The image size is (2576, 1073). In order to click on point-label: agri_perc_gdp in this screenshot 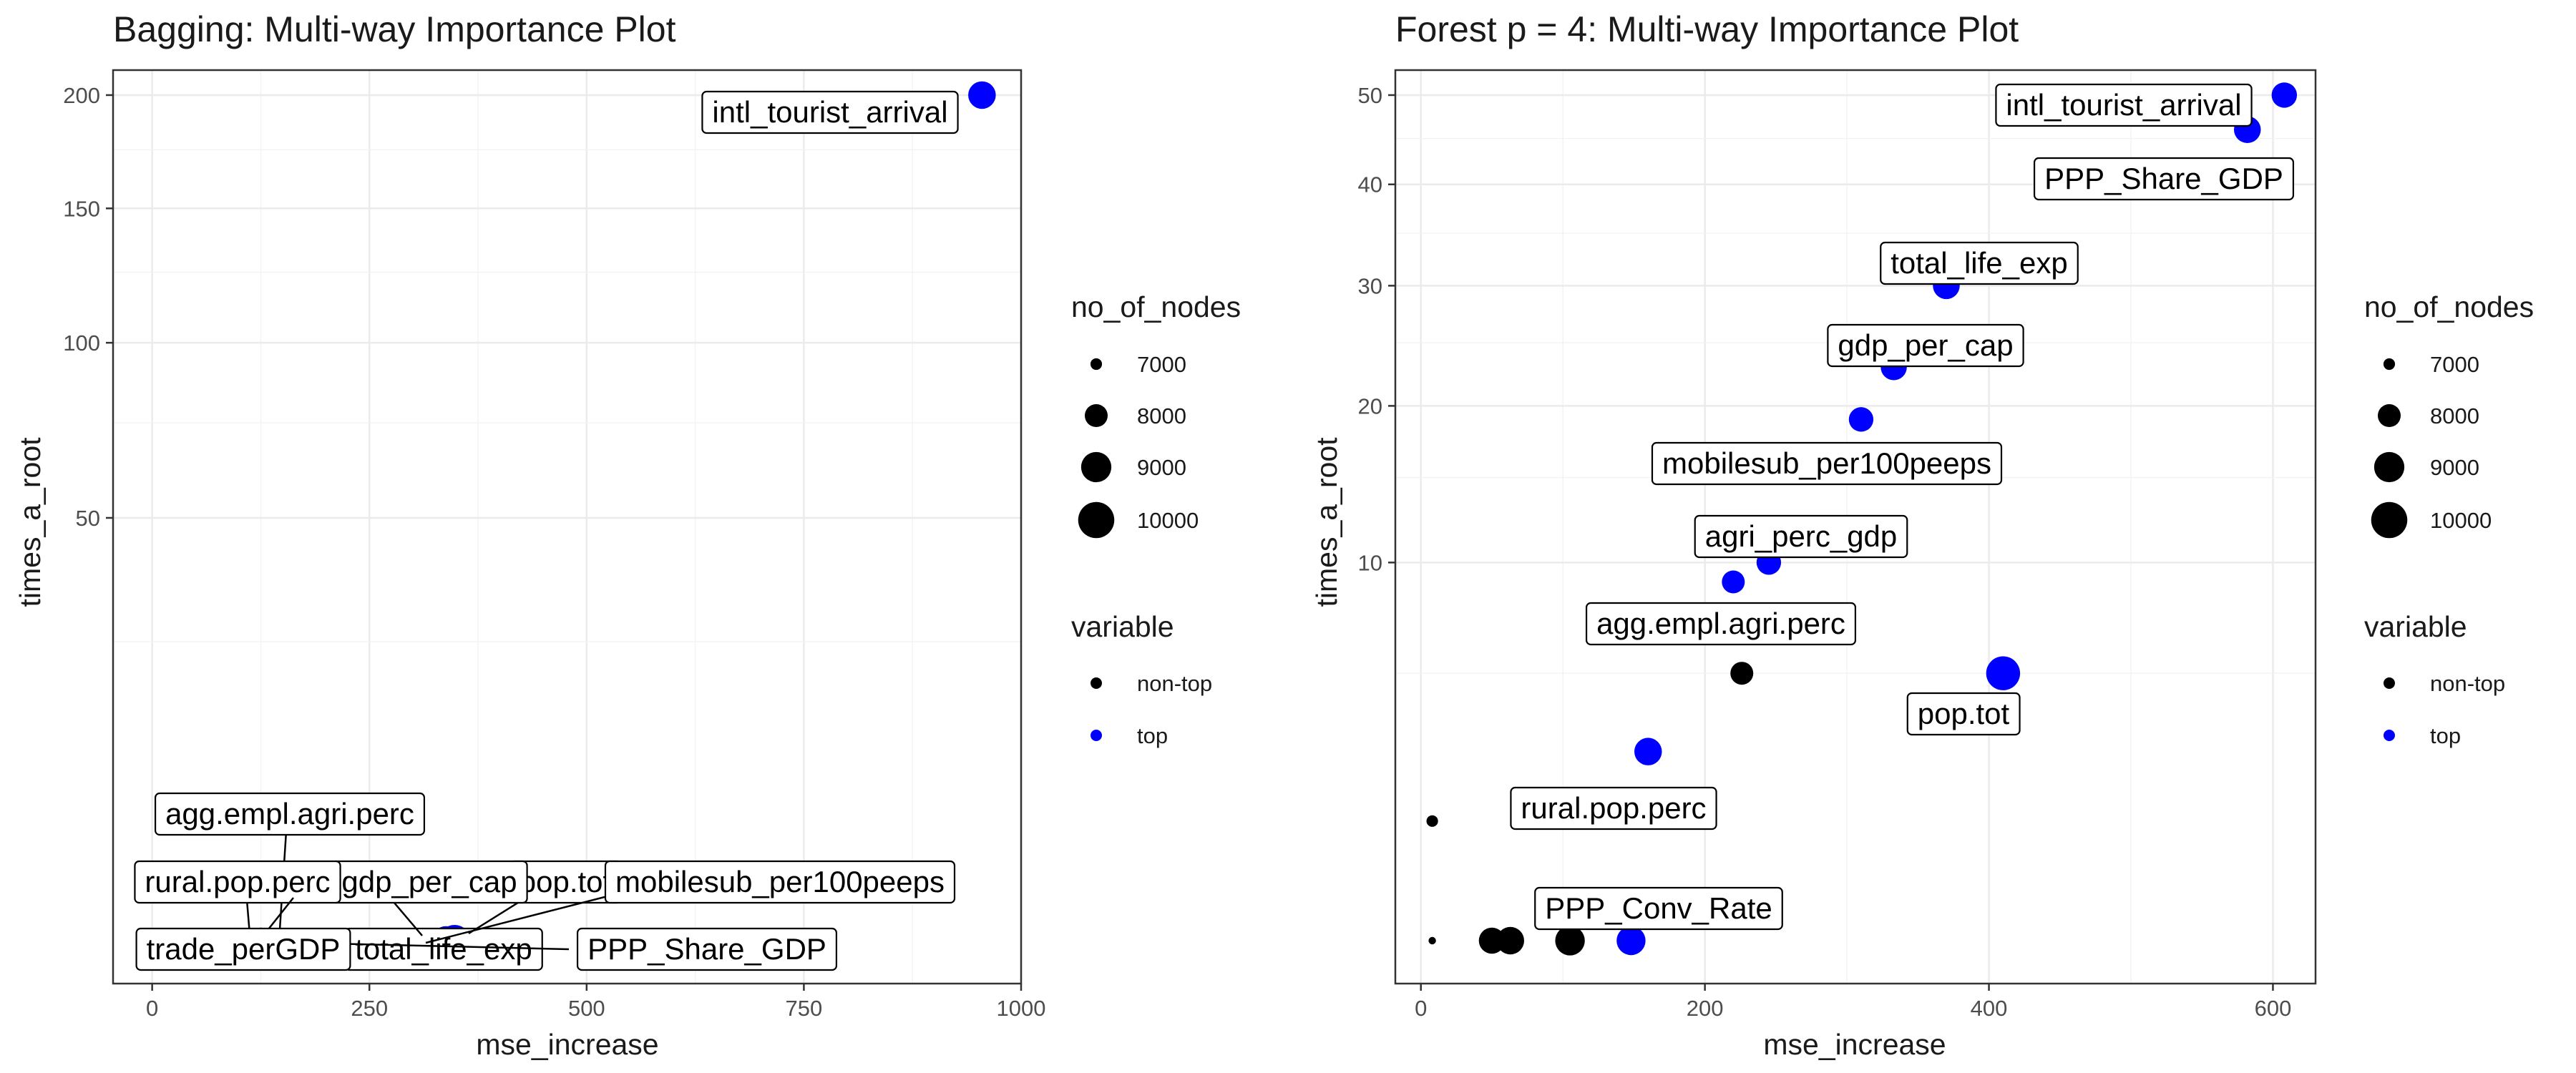, I will do `click(1801, 536)`.